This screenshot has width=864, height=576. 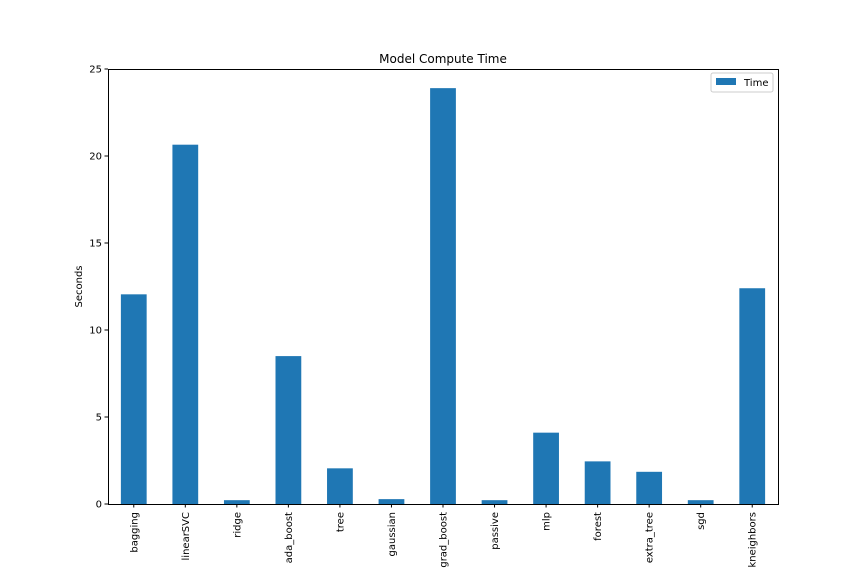 I want to click on x-tick-label: passive, so click(x=495, y=531).